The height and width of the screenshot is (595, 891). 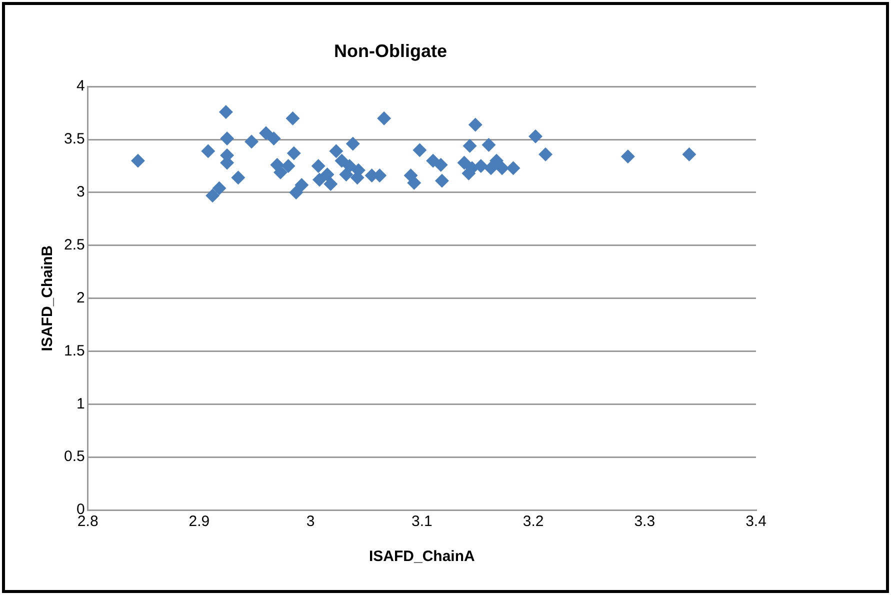 What do you see at coordinates (310, 521) in the screenshot?
I see `x-tick-label: 3` at bounding box center [310, 521].